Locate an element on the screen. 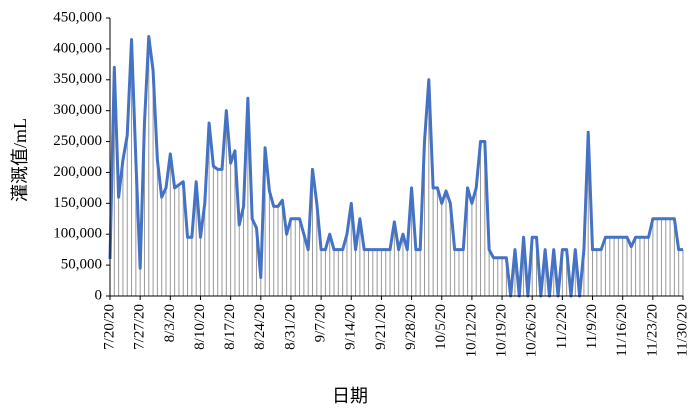  y-tick-label: 250,000 is located at coordinates (77, 141).